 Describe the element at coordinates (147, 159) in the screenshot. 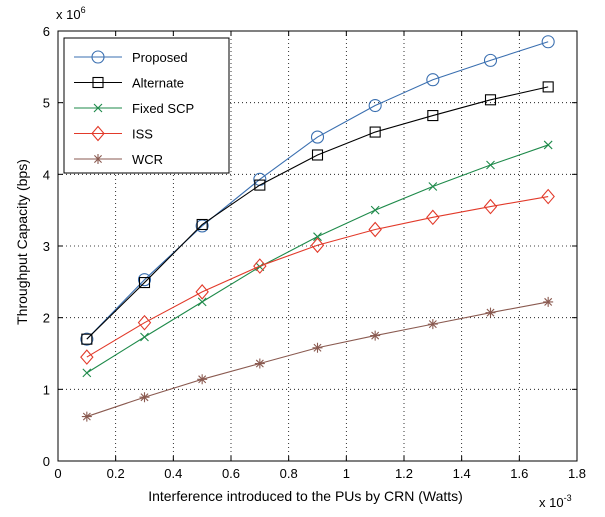

I see `legend-label: WCR` at that location.